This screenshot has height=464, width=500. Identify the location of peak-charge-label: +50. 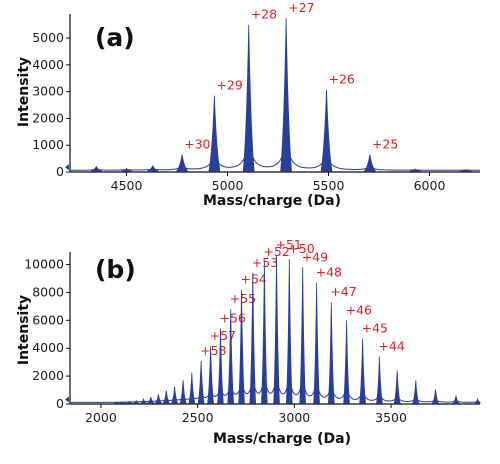
(301, 248).